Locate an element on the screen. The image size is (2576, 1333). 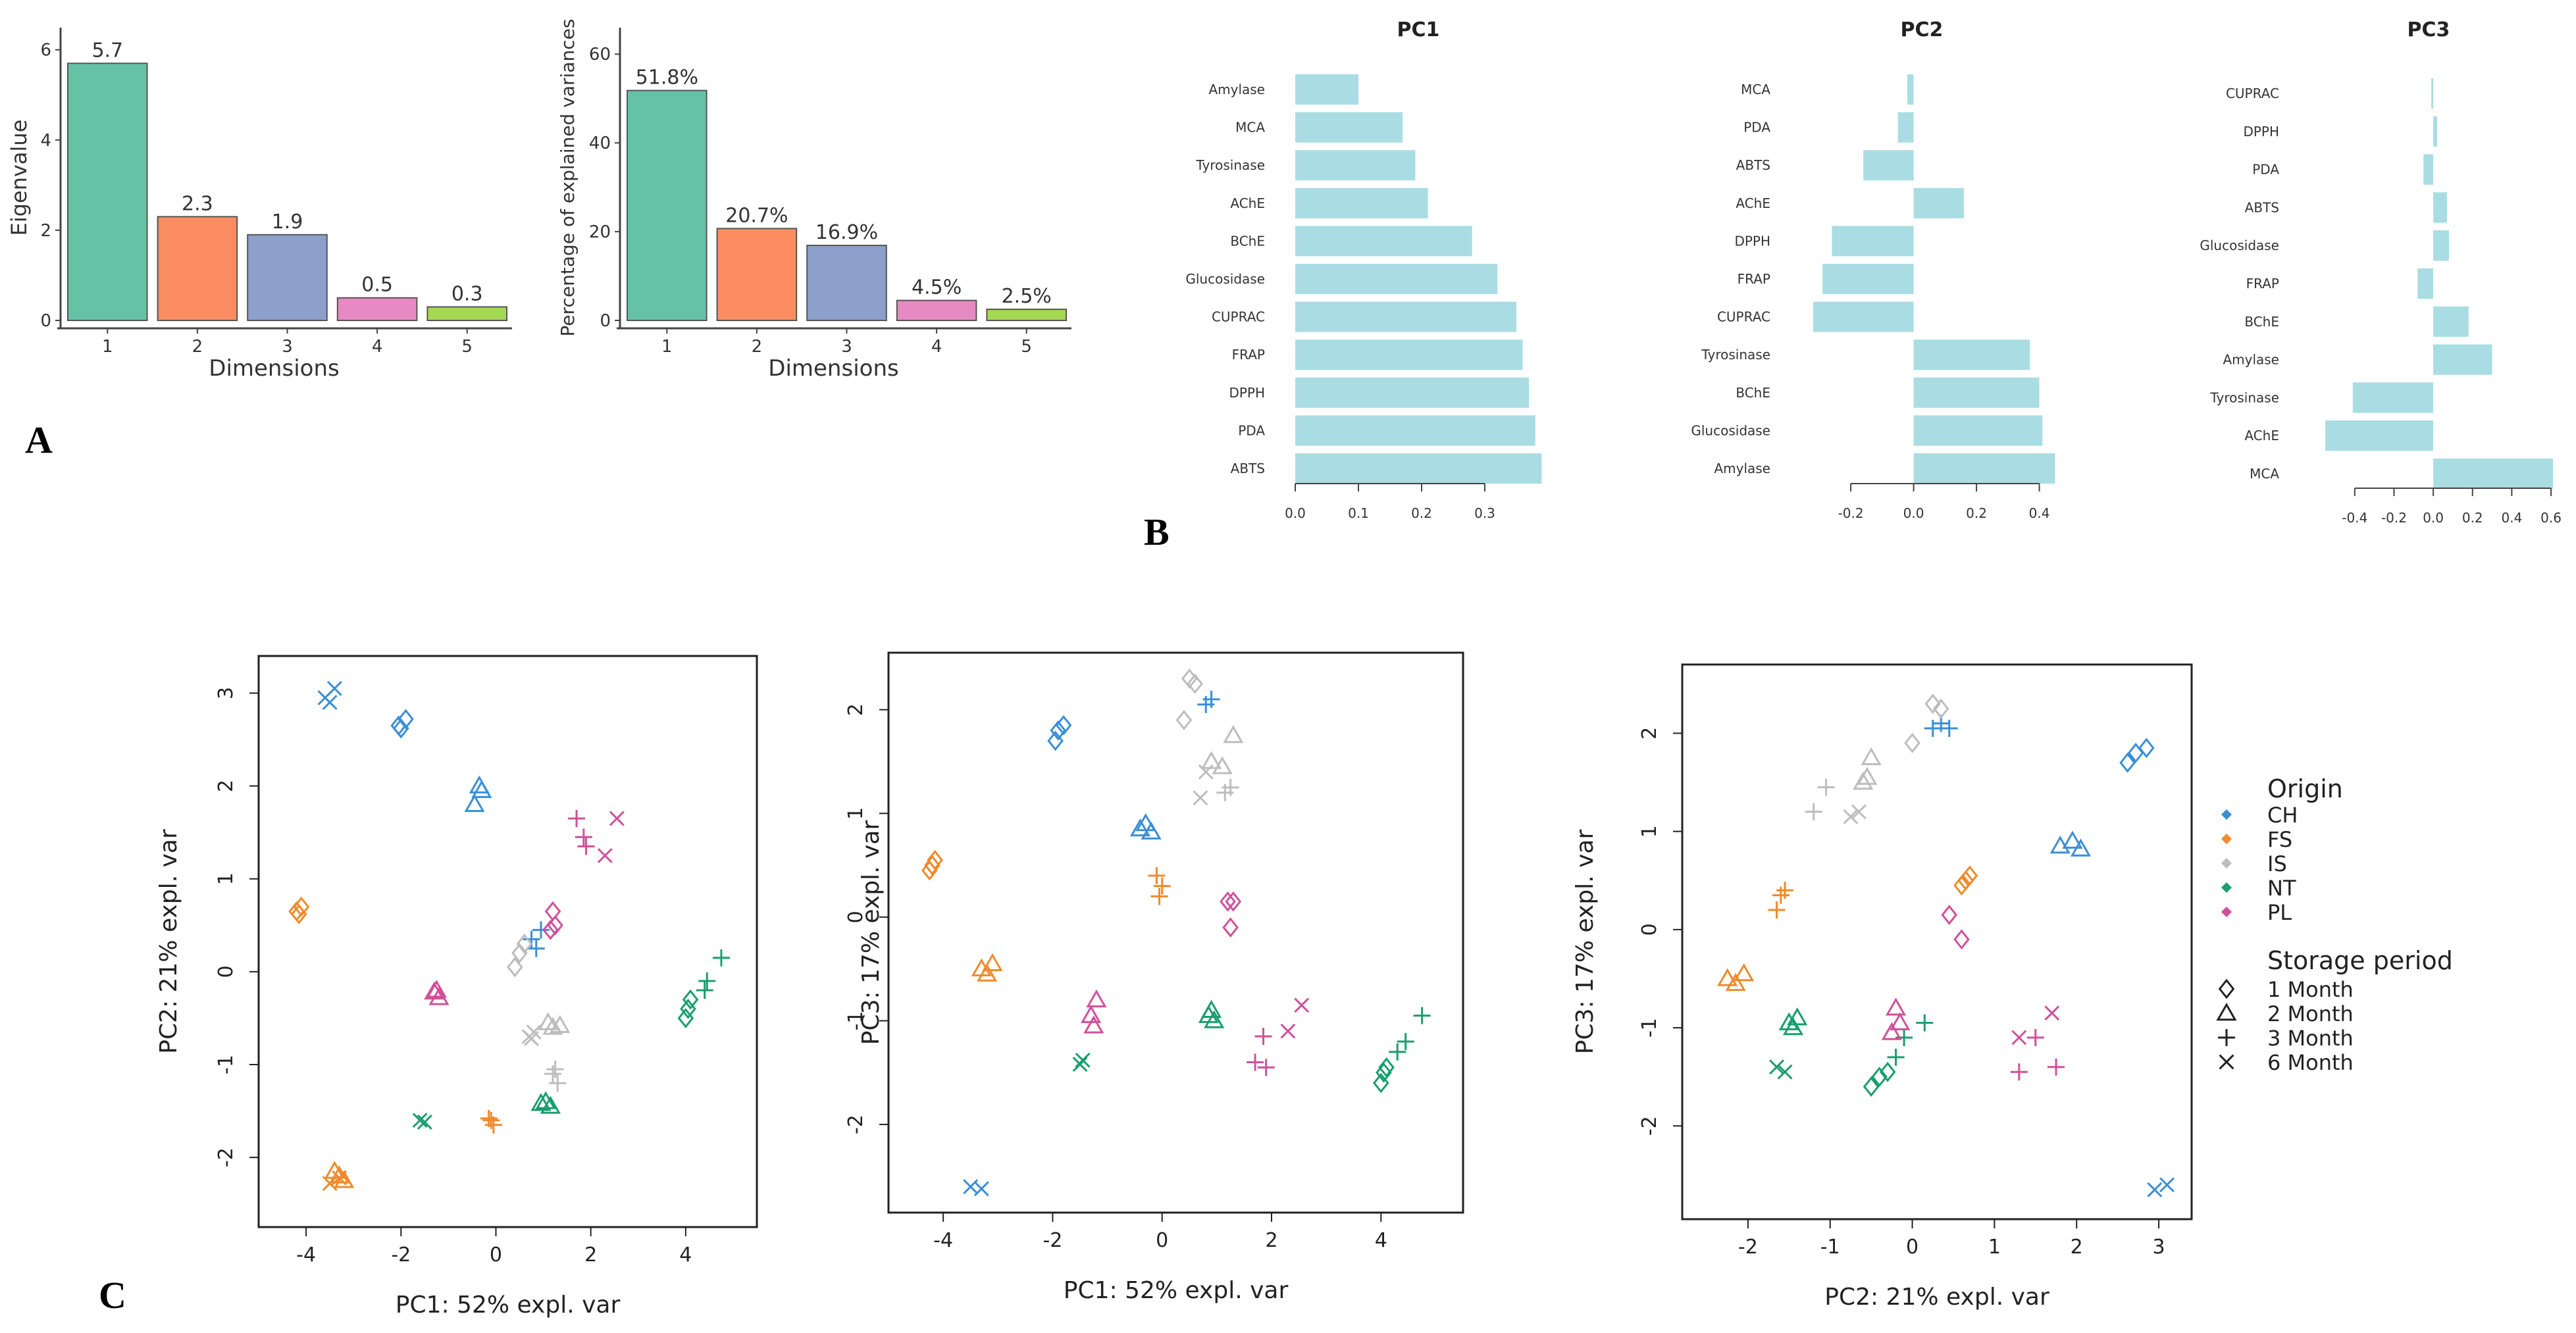
bar-pc2-DPPH is located at coordinates (1873, 241).